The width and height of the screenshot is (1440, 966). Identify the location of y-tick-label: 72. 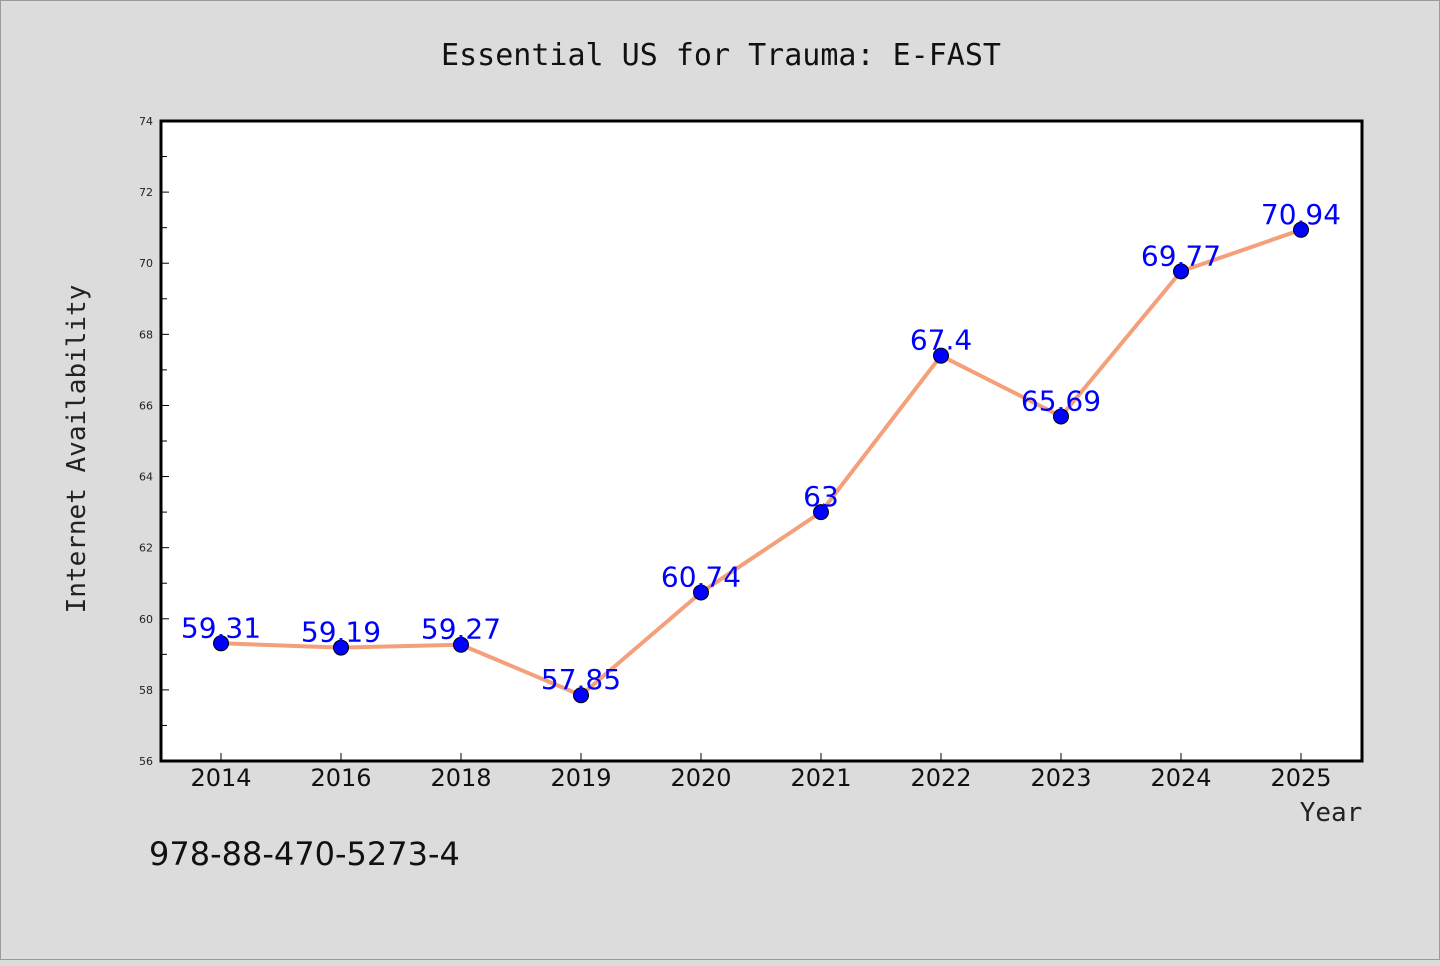
(146, 192).